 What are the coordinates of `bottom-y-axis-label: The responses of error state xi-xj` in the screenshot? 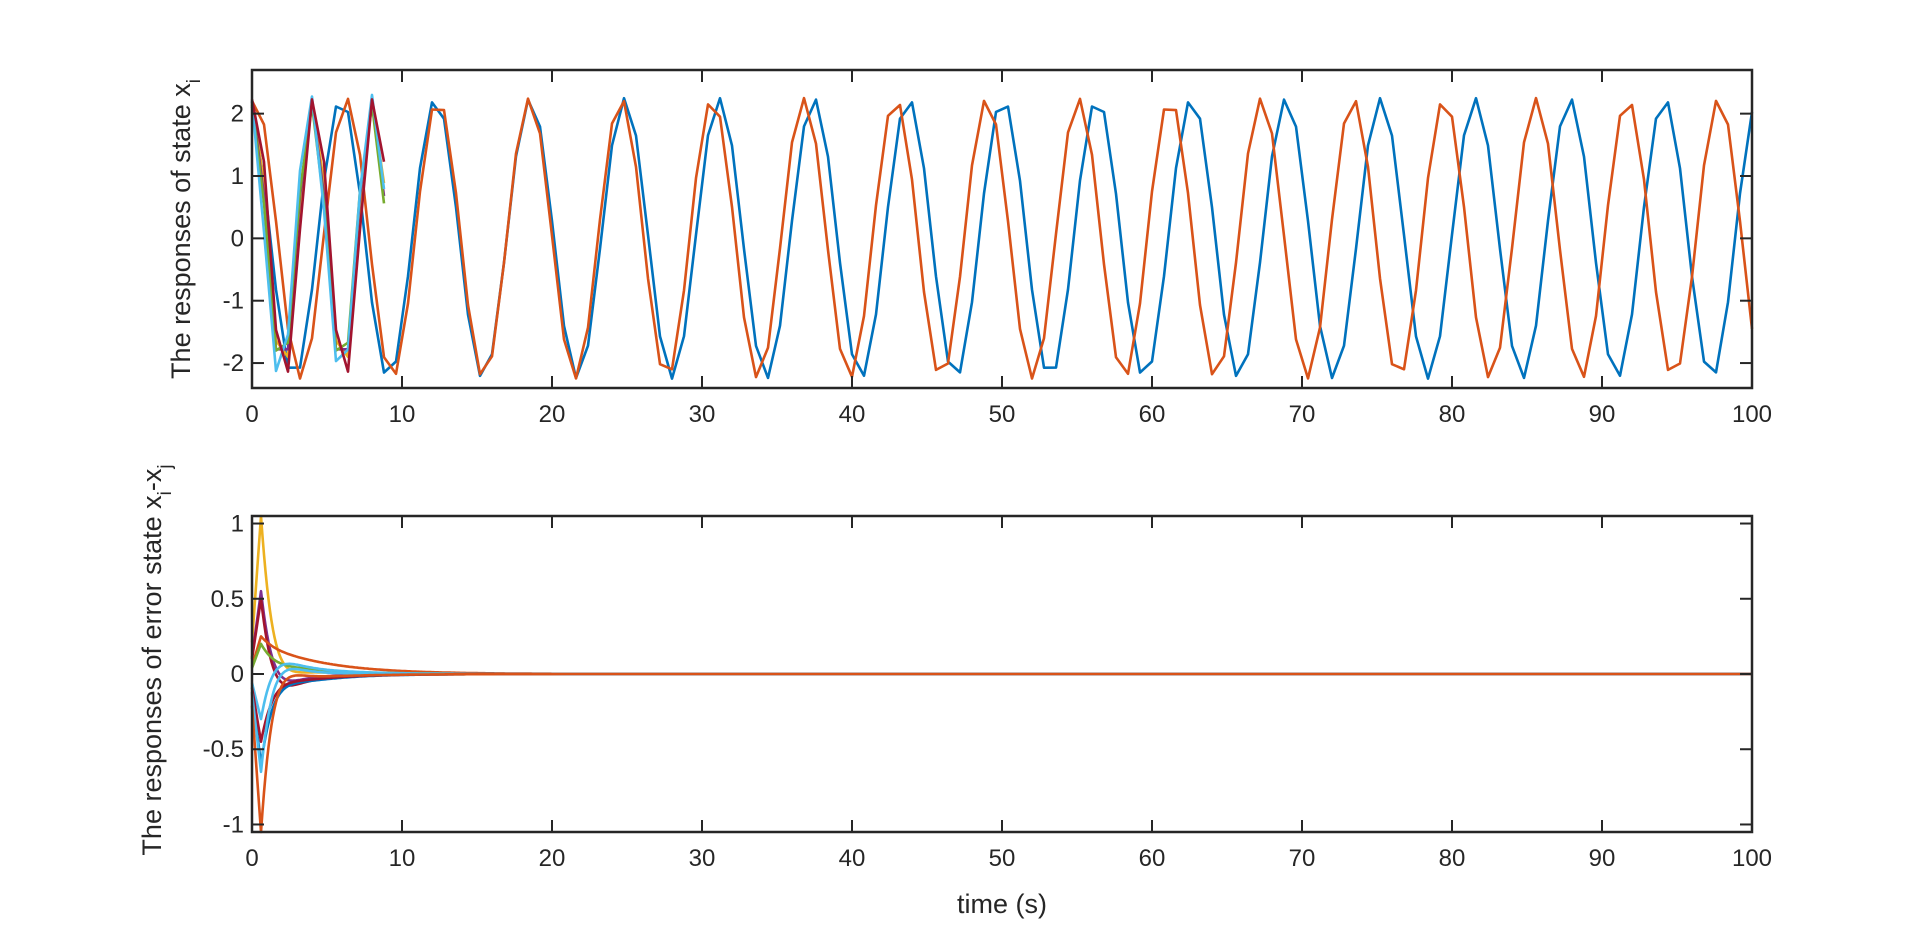 It's located at (156, 659).